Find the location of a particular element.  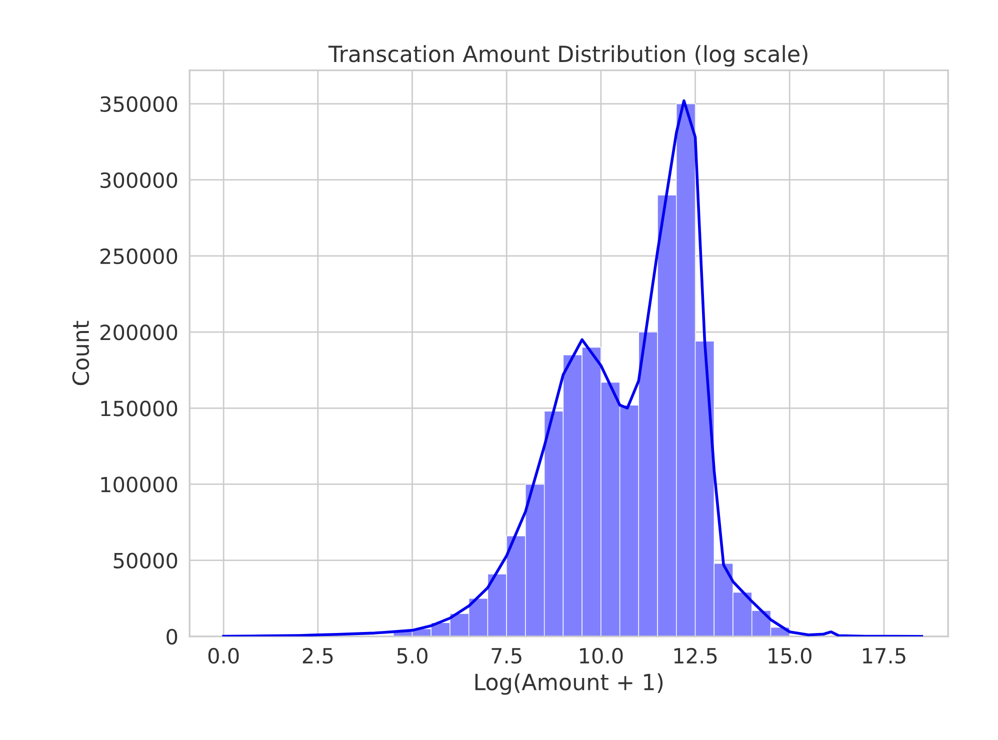

y-tick-label: 200000 is located at coordinates (139, 332).